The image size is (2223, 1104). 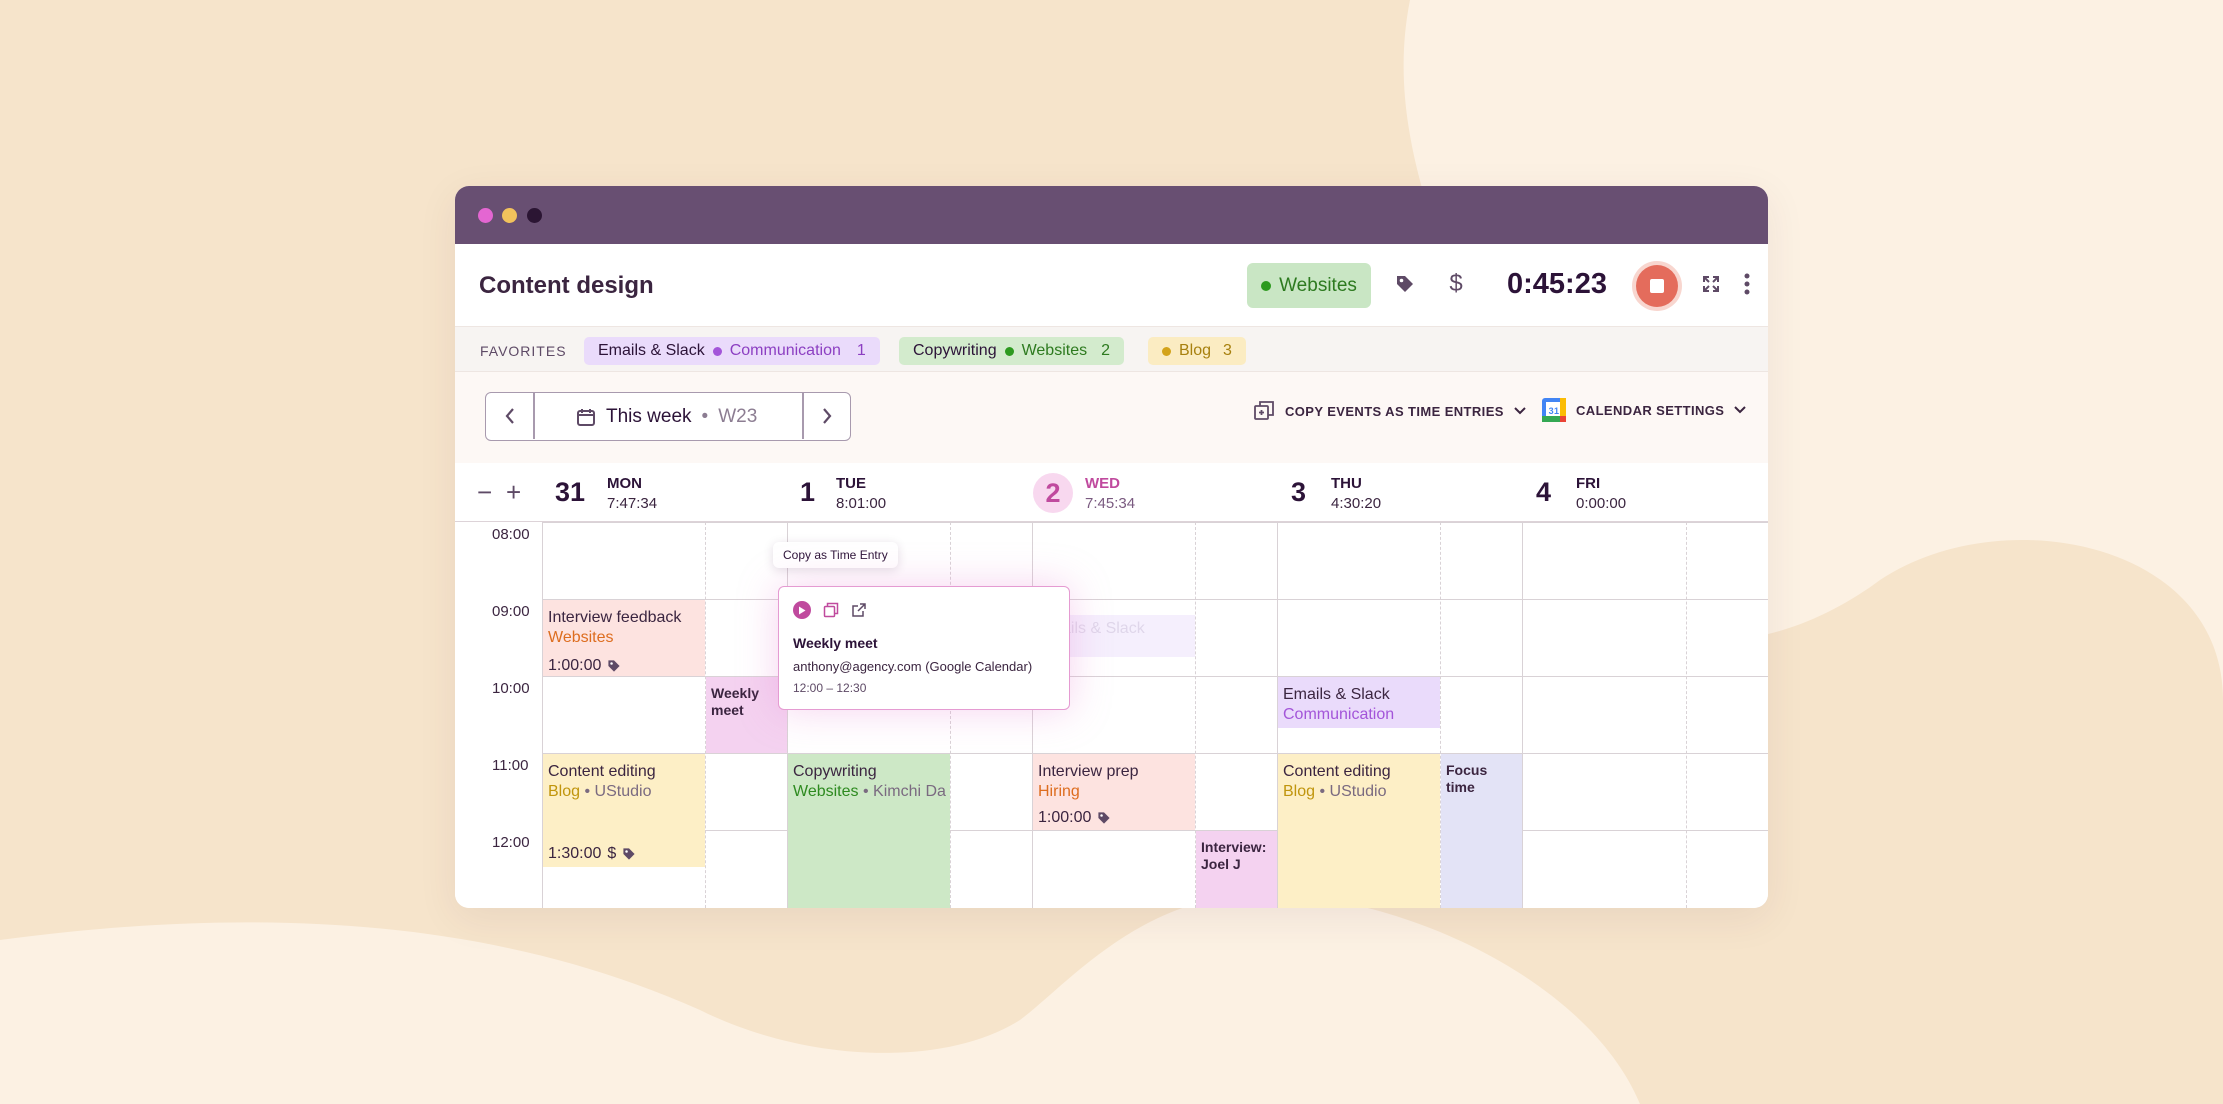 I want to click on event-client: UStudio, so click(x=623, y=791).